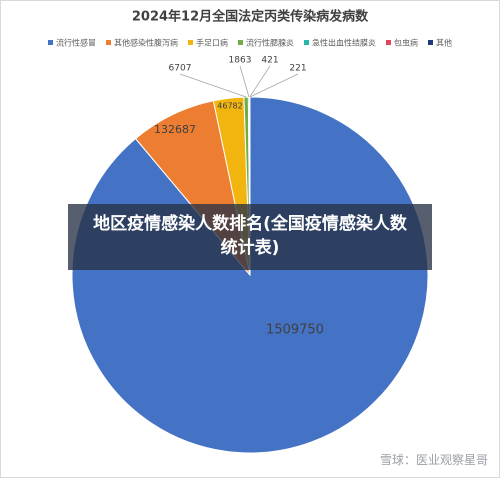 Image resolution: width=500 pixels, height=478 pixels. I want to click on data-label: 421, so click(269, 61).